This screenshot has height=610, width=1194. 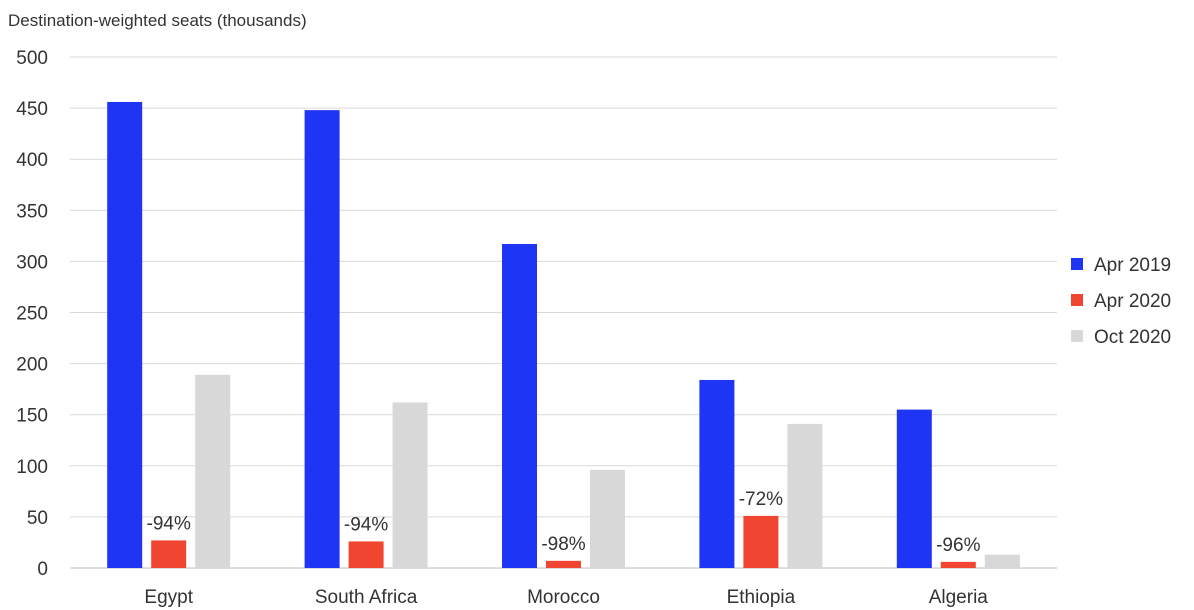 I want to click on x-category-label: Morocco, so click(x=563, y=597).